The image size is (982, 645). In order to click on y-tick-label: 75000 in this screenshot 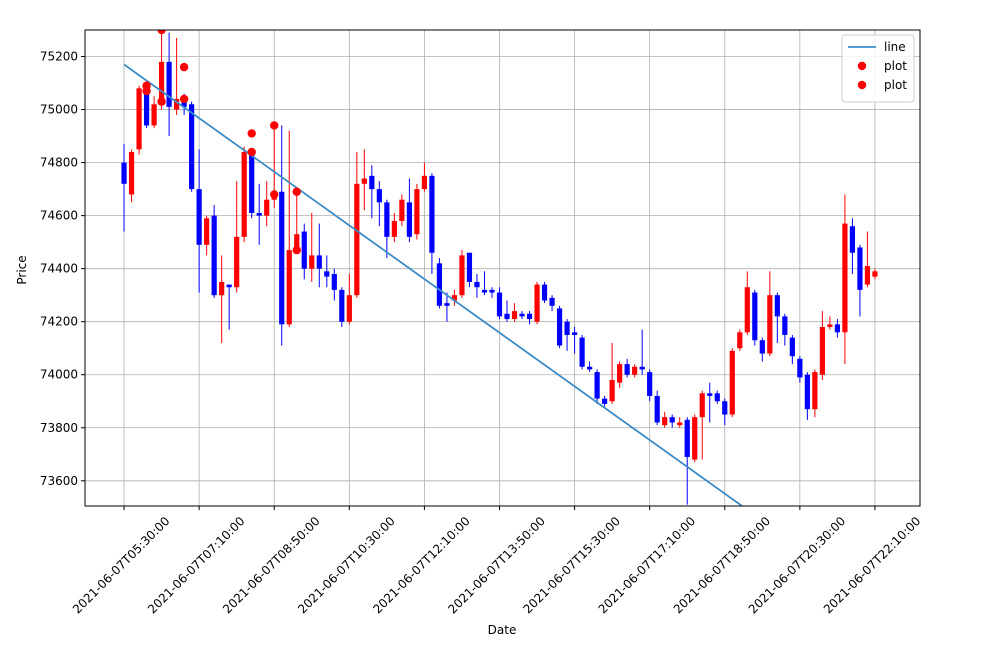, I will do `click(59, 110)`.